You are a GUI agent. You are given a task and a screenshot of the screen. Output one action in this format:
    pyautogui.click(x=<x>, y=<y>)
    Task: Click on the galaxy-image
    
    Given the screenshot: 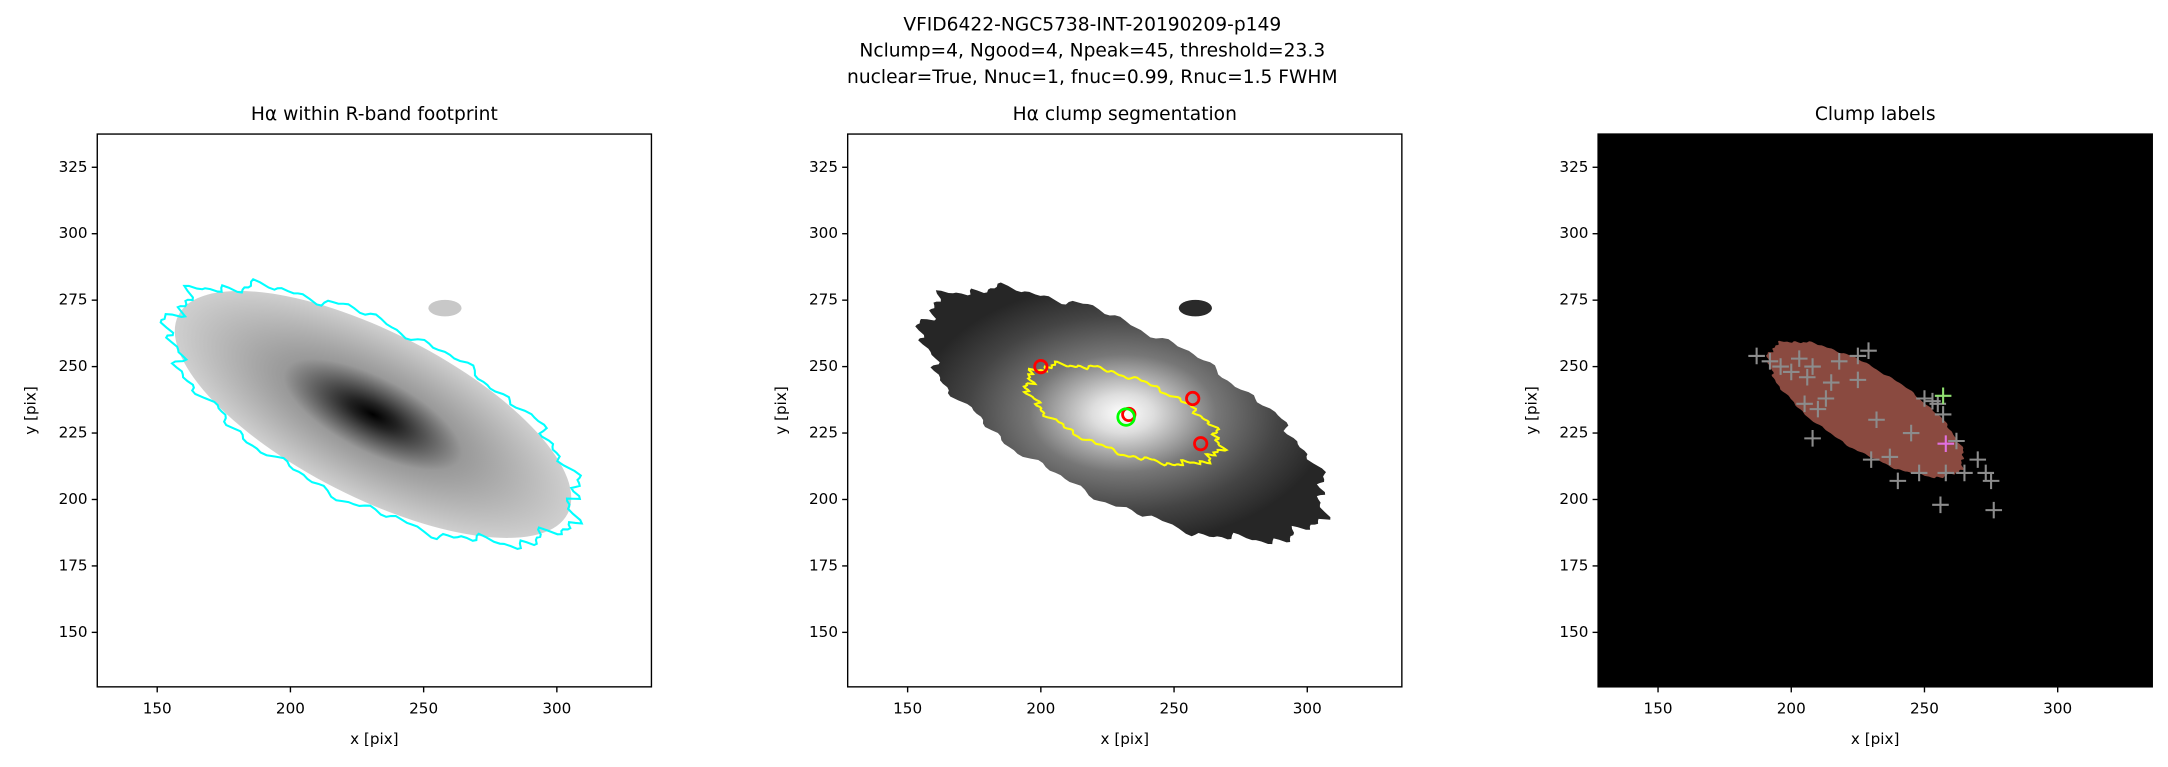 What is the action you would take?
    pyautogui.click(x=373, y=414)
    